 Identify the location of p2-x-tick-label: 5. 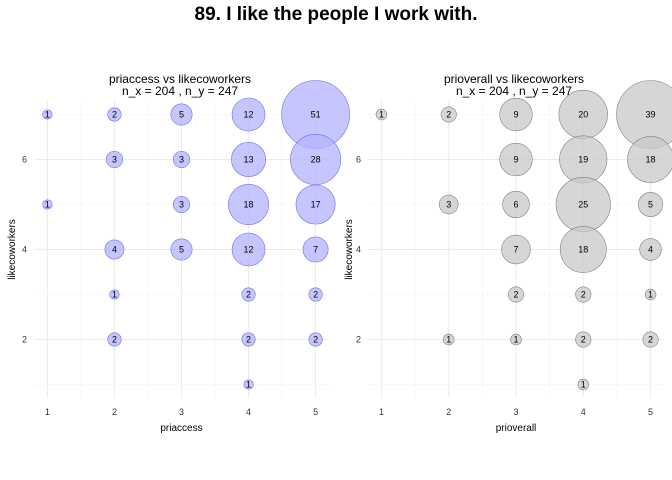
(650, 412).